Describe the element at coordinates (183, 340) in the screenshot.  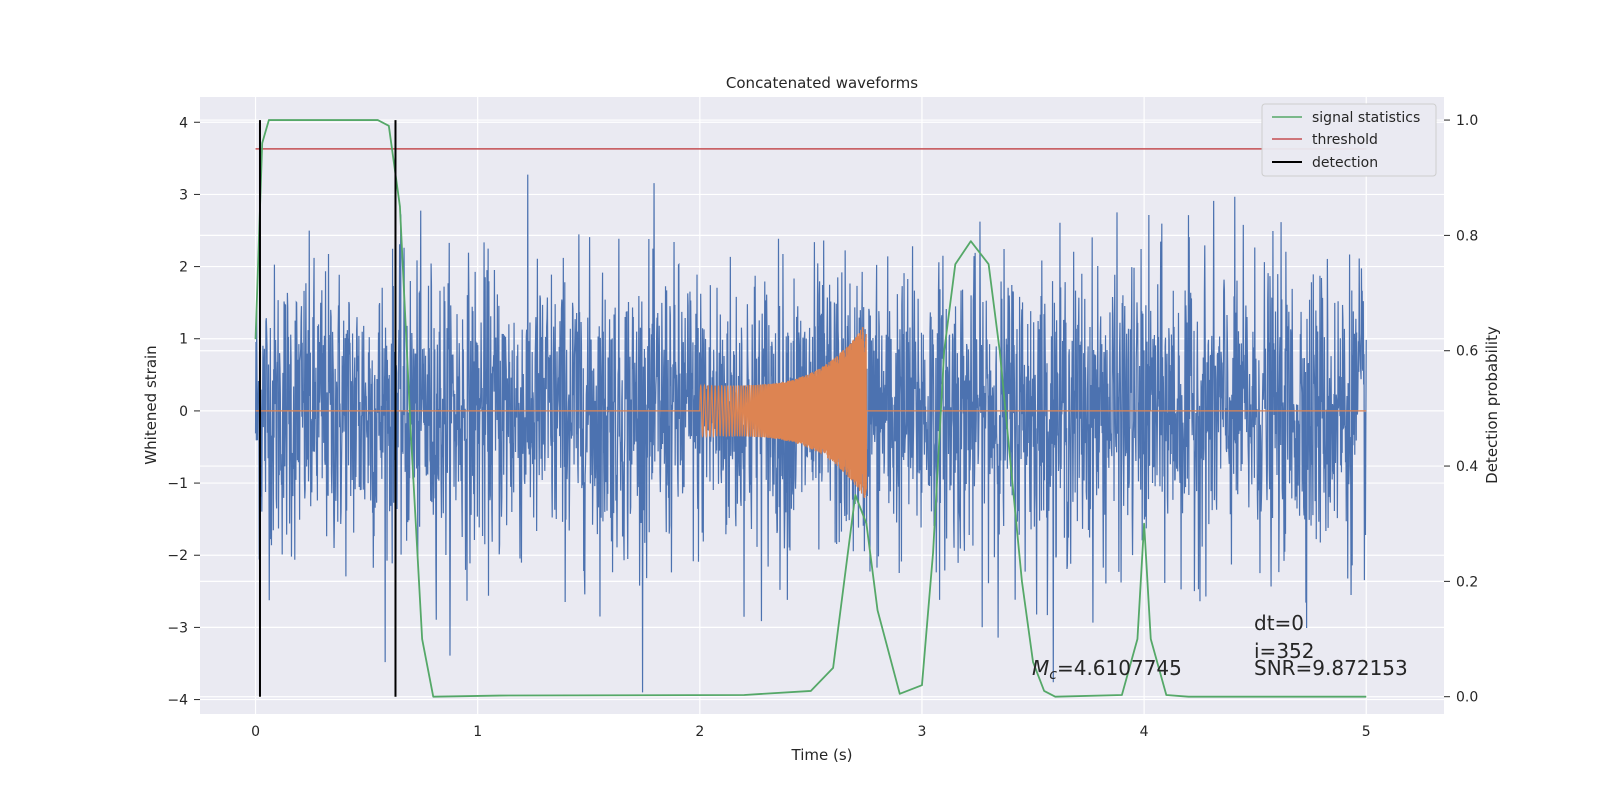
I see `y-left-tick-label-3: 1` at that location.